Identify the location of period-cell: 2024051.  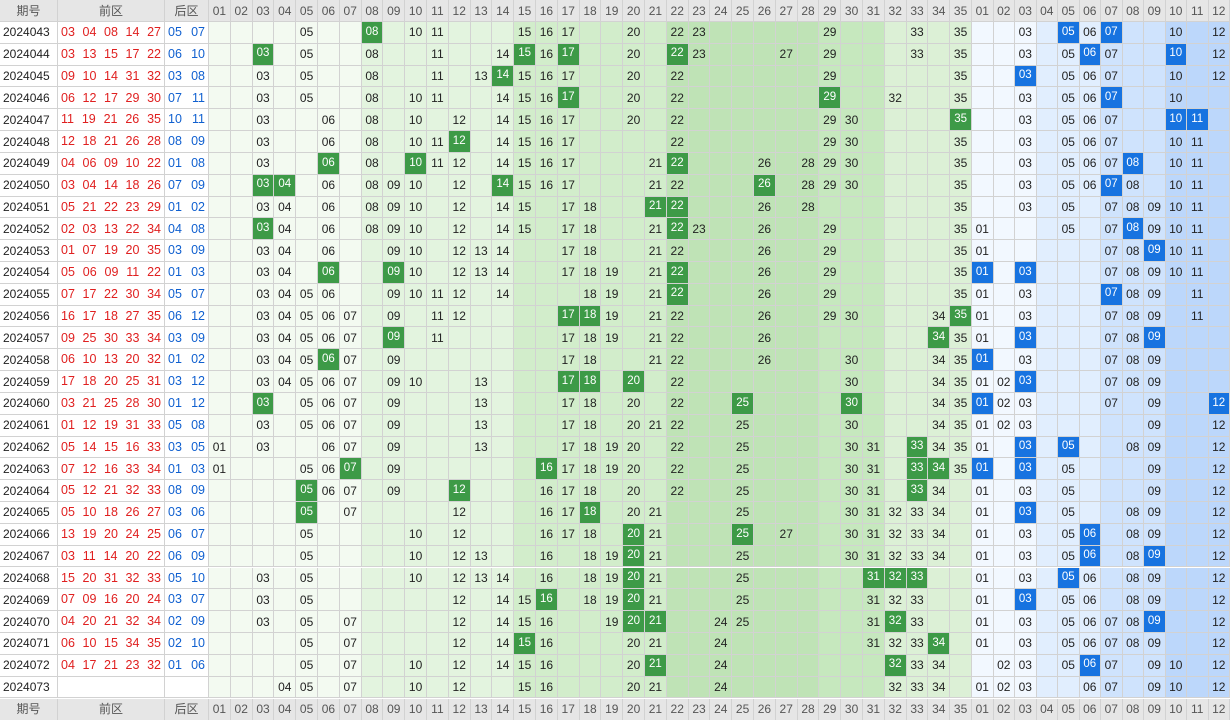
(29, 207).